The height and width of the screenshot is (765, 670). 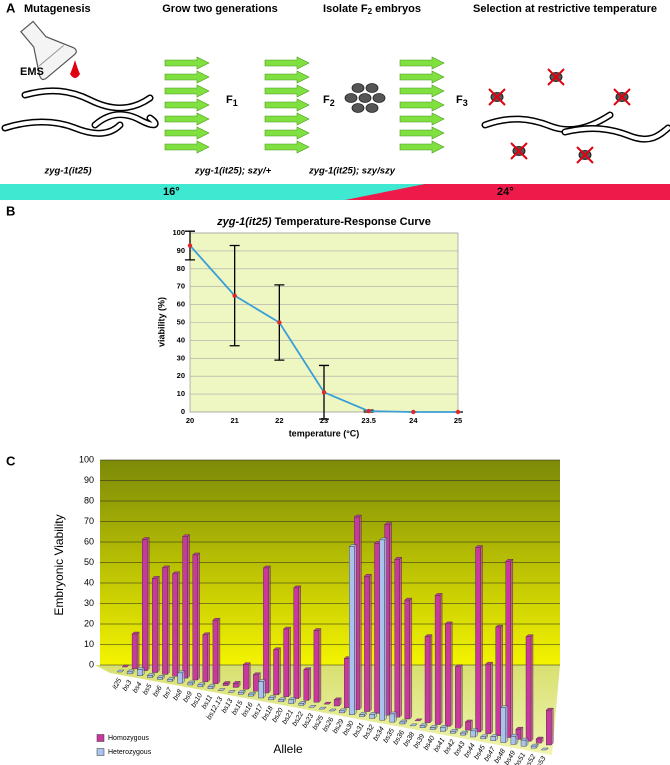 What do you see at coordinates (128, 685) in the screenshot?
I see `x-tick-label: bs3` at bounding box center [128, 685].